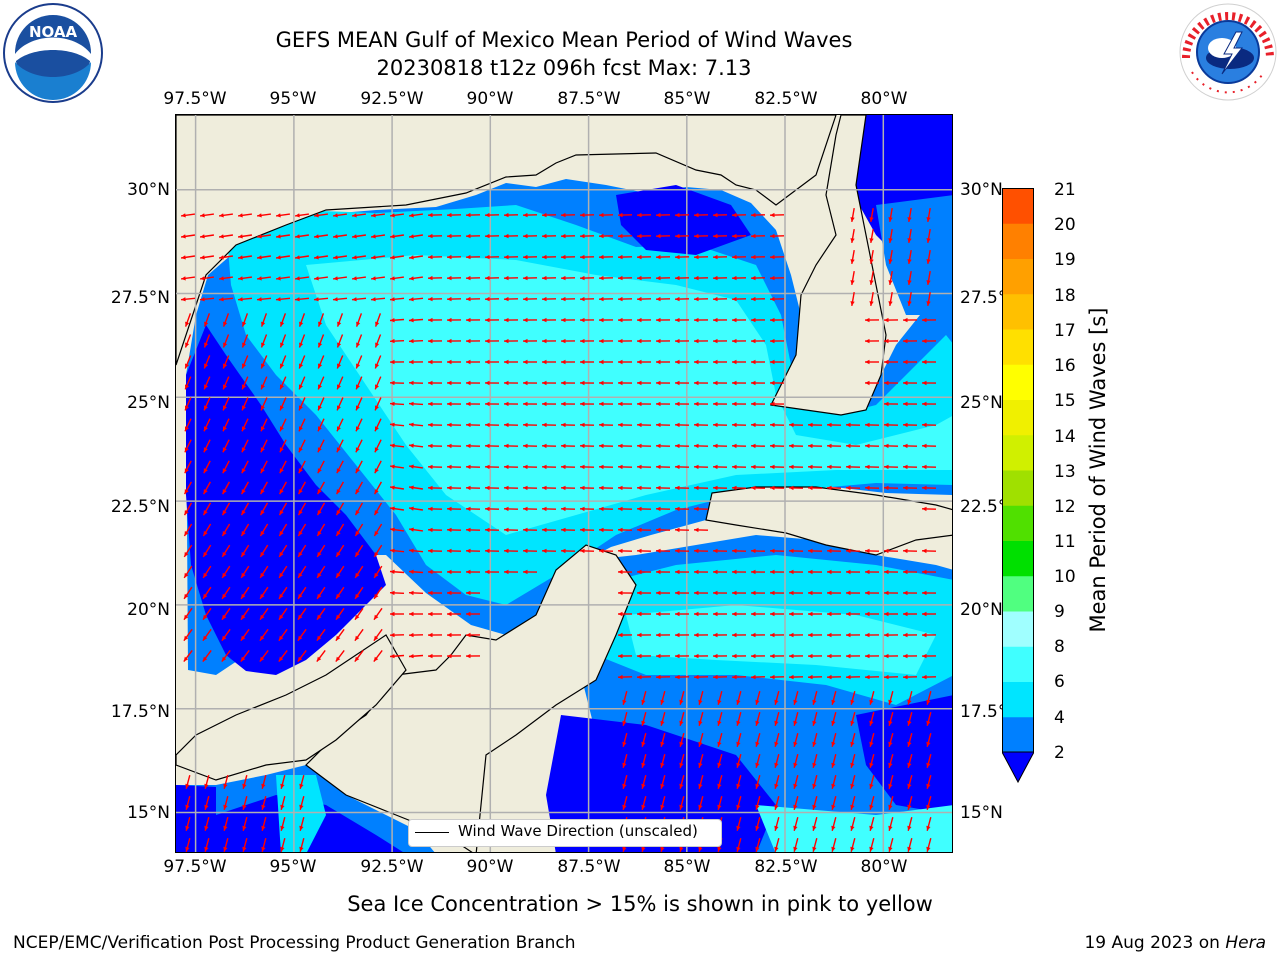 The image size is (1280, 960). Describe the element at coordinates (981, 813) in the screenshot. I see `lat-tick-right: 15°N` at that location.